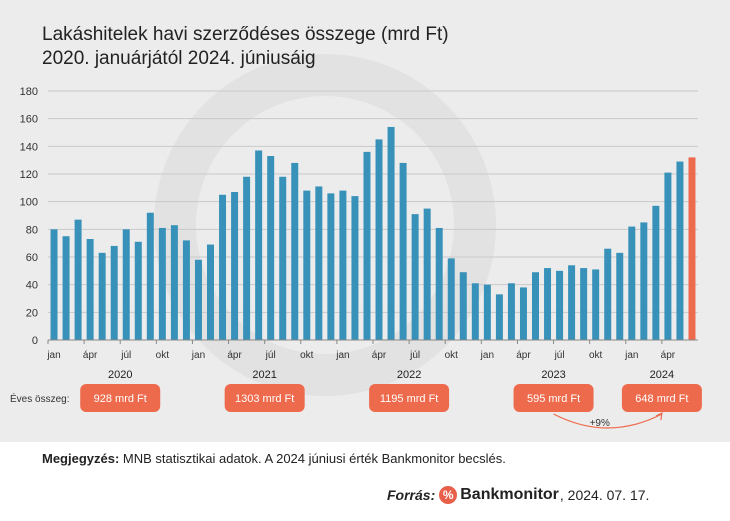 This screenshot has height=521, width=730. What do you see at coordinates (553, 375) in the screenshot?
I see `year-label: 2023` at bounding box center [553, 375].